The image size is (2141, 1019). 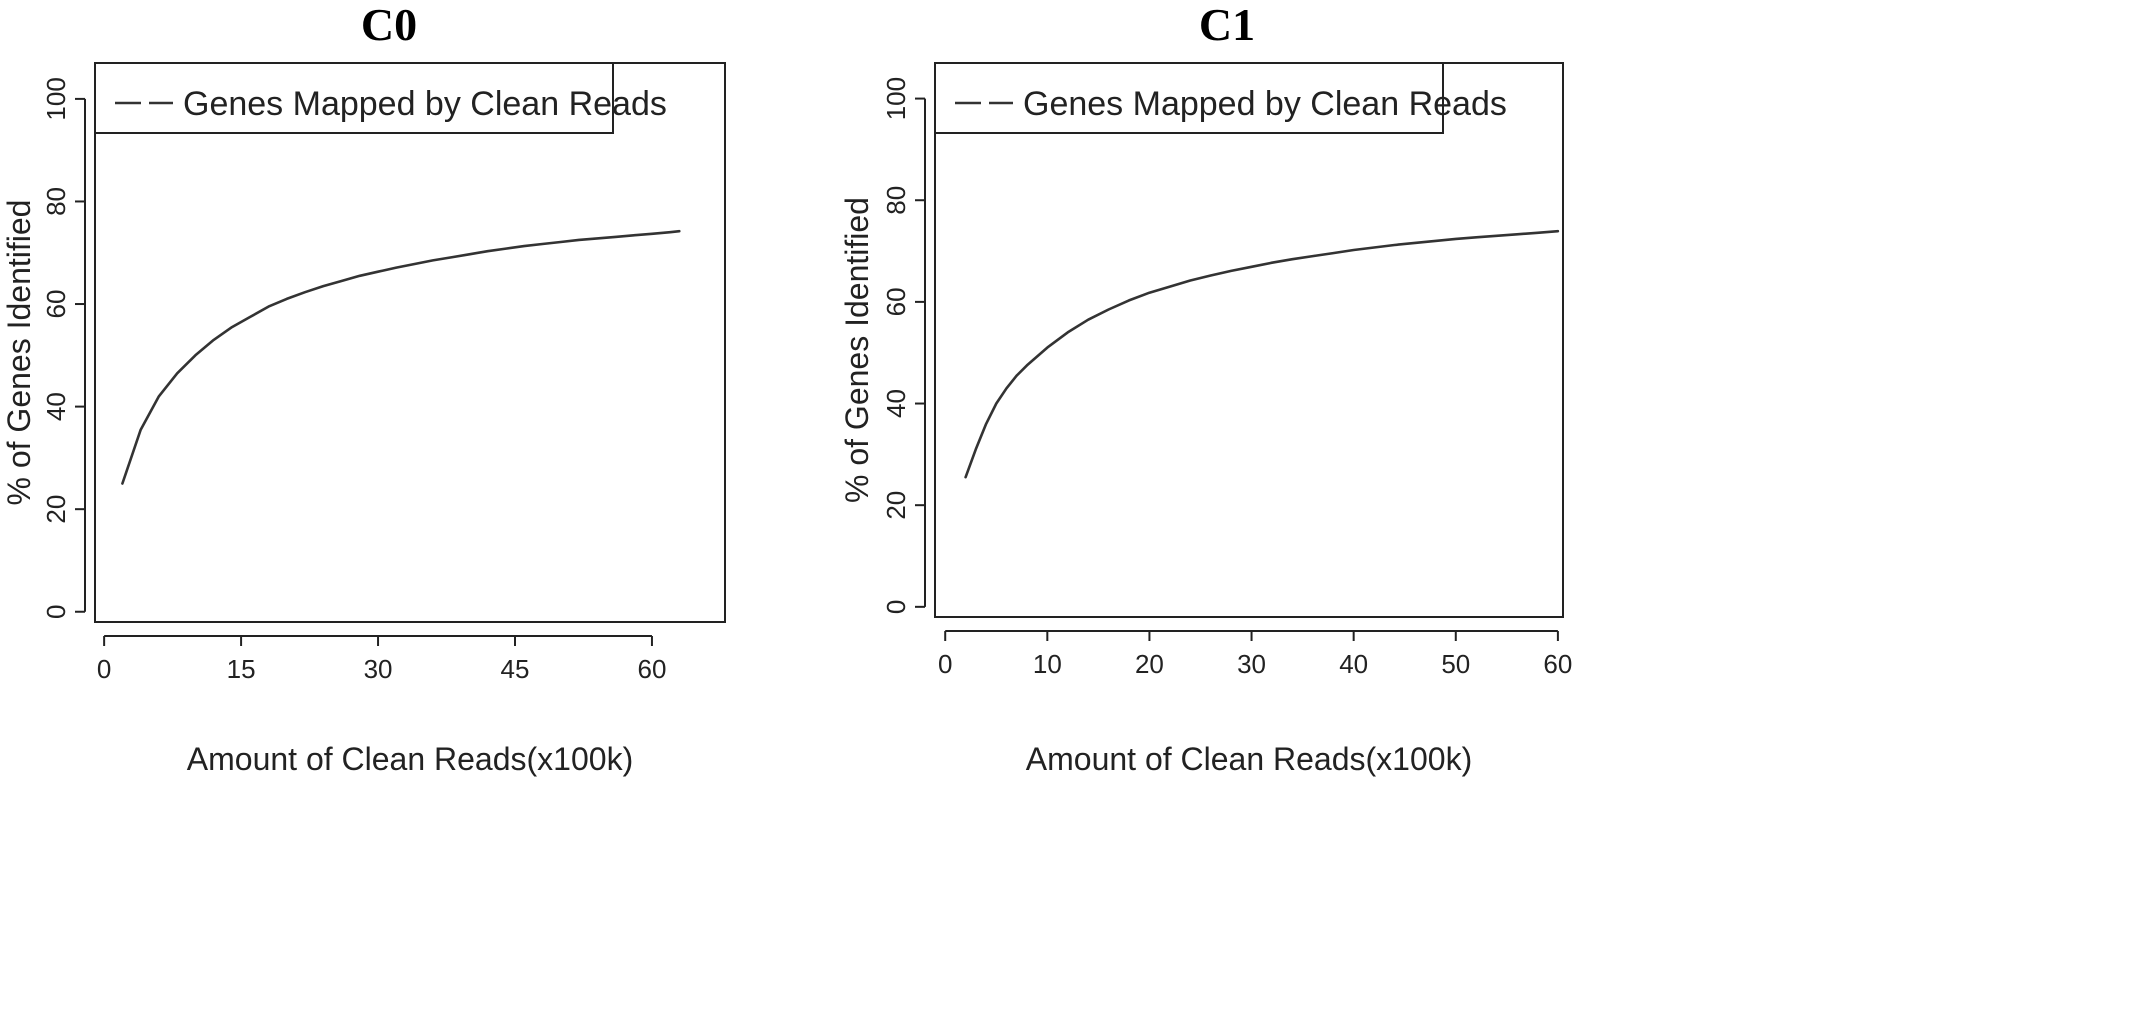 What do you see at coordinates (241, 669) in the screenshot?
I see `x-tick-label: 15` at bounding box center [241, 669].